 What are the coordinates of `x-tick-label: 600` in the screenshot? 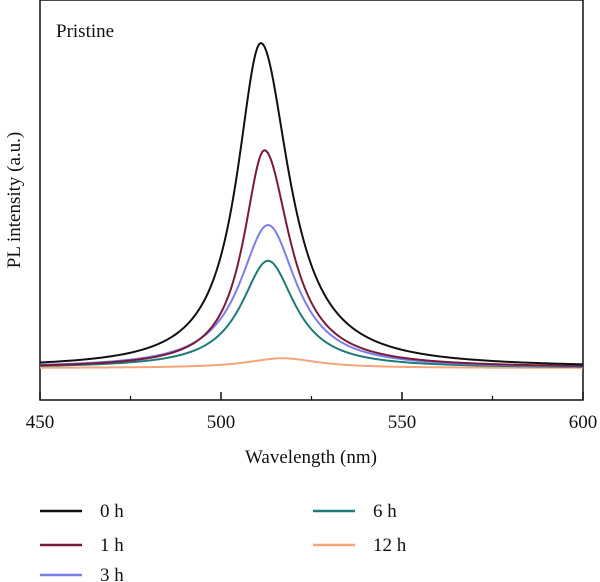 It's located at (583, 422).